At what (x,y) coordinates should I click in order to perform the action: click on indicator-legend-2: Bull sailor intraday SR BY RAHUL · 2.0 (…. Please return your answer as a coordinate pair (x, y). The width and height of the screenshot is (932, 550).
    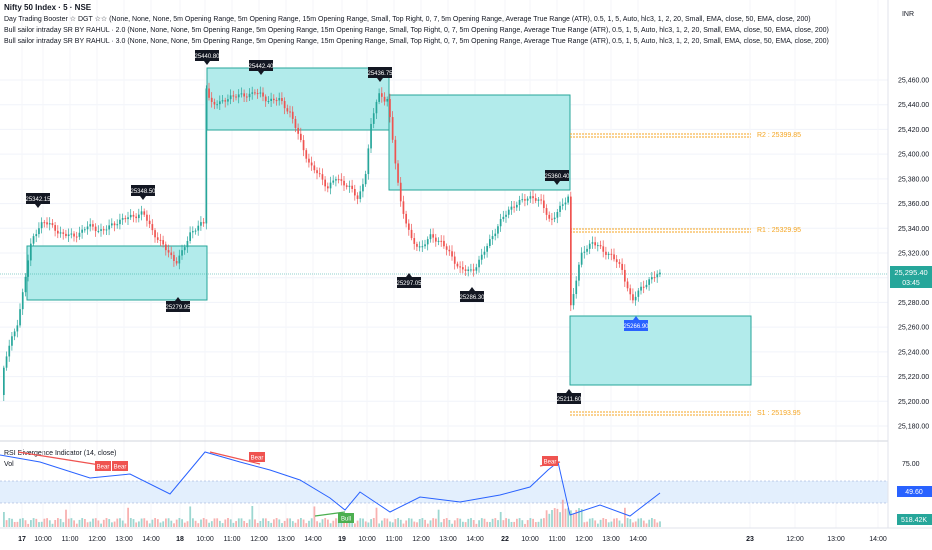
    Looking at the image, I should click on (416, 30).